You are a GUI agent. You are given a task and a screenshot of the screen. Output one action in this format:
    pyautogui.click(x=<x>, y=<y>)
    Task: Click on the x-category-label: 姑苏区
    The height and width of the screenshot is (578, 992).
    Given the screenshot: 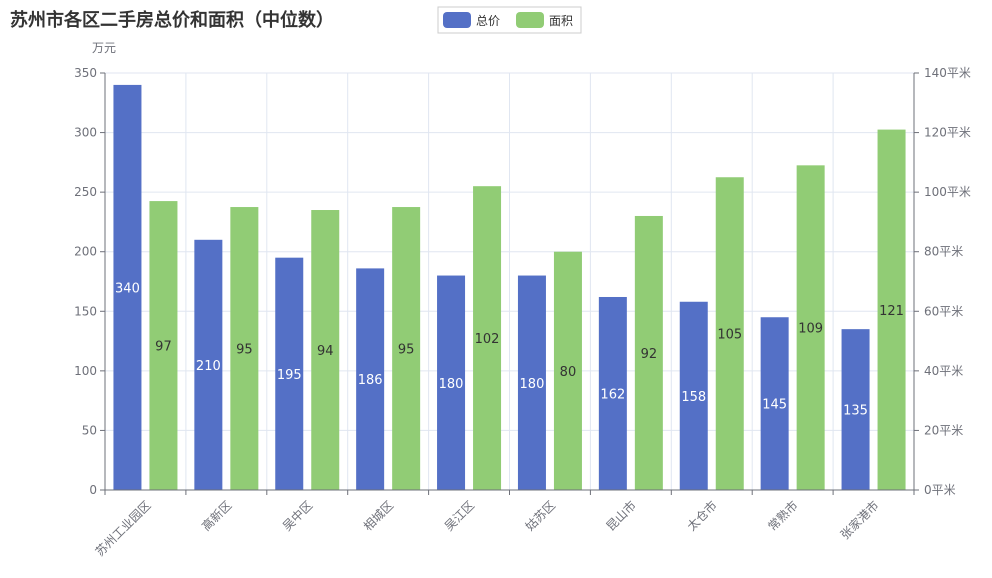 What is the action you would take?
    pyautogui.click(x=540, y=515)
    